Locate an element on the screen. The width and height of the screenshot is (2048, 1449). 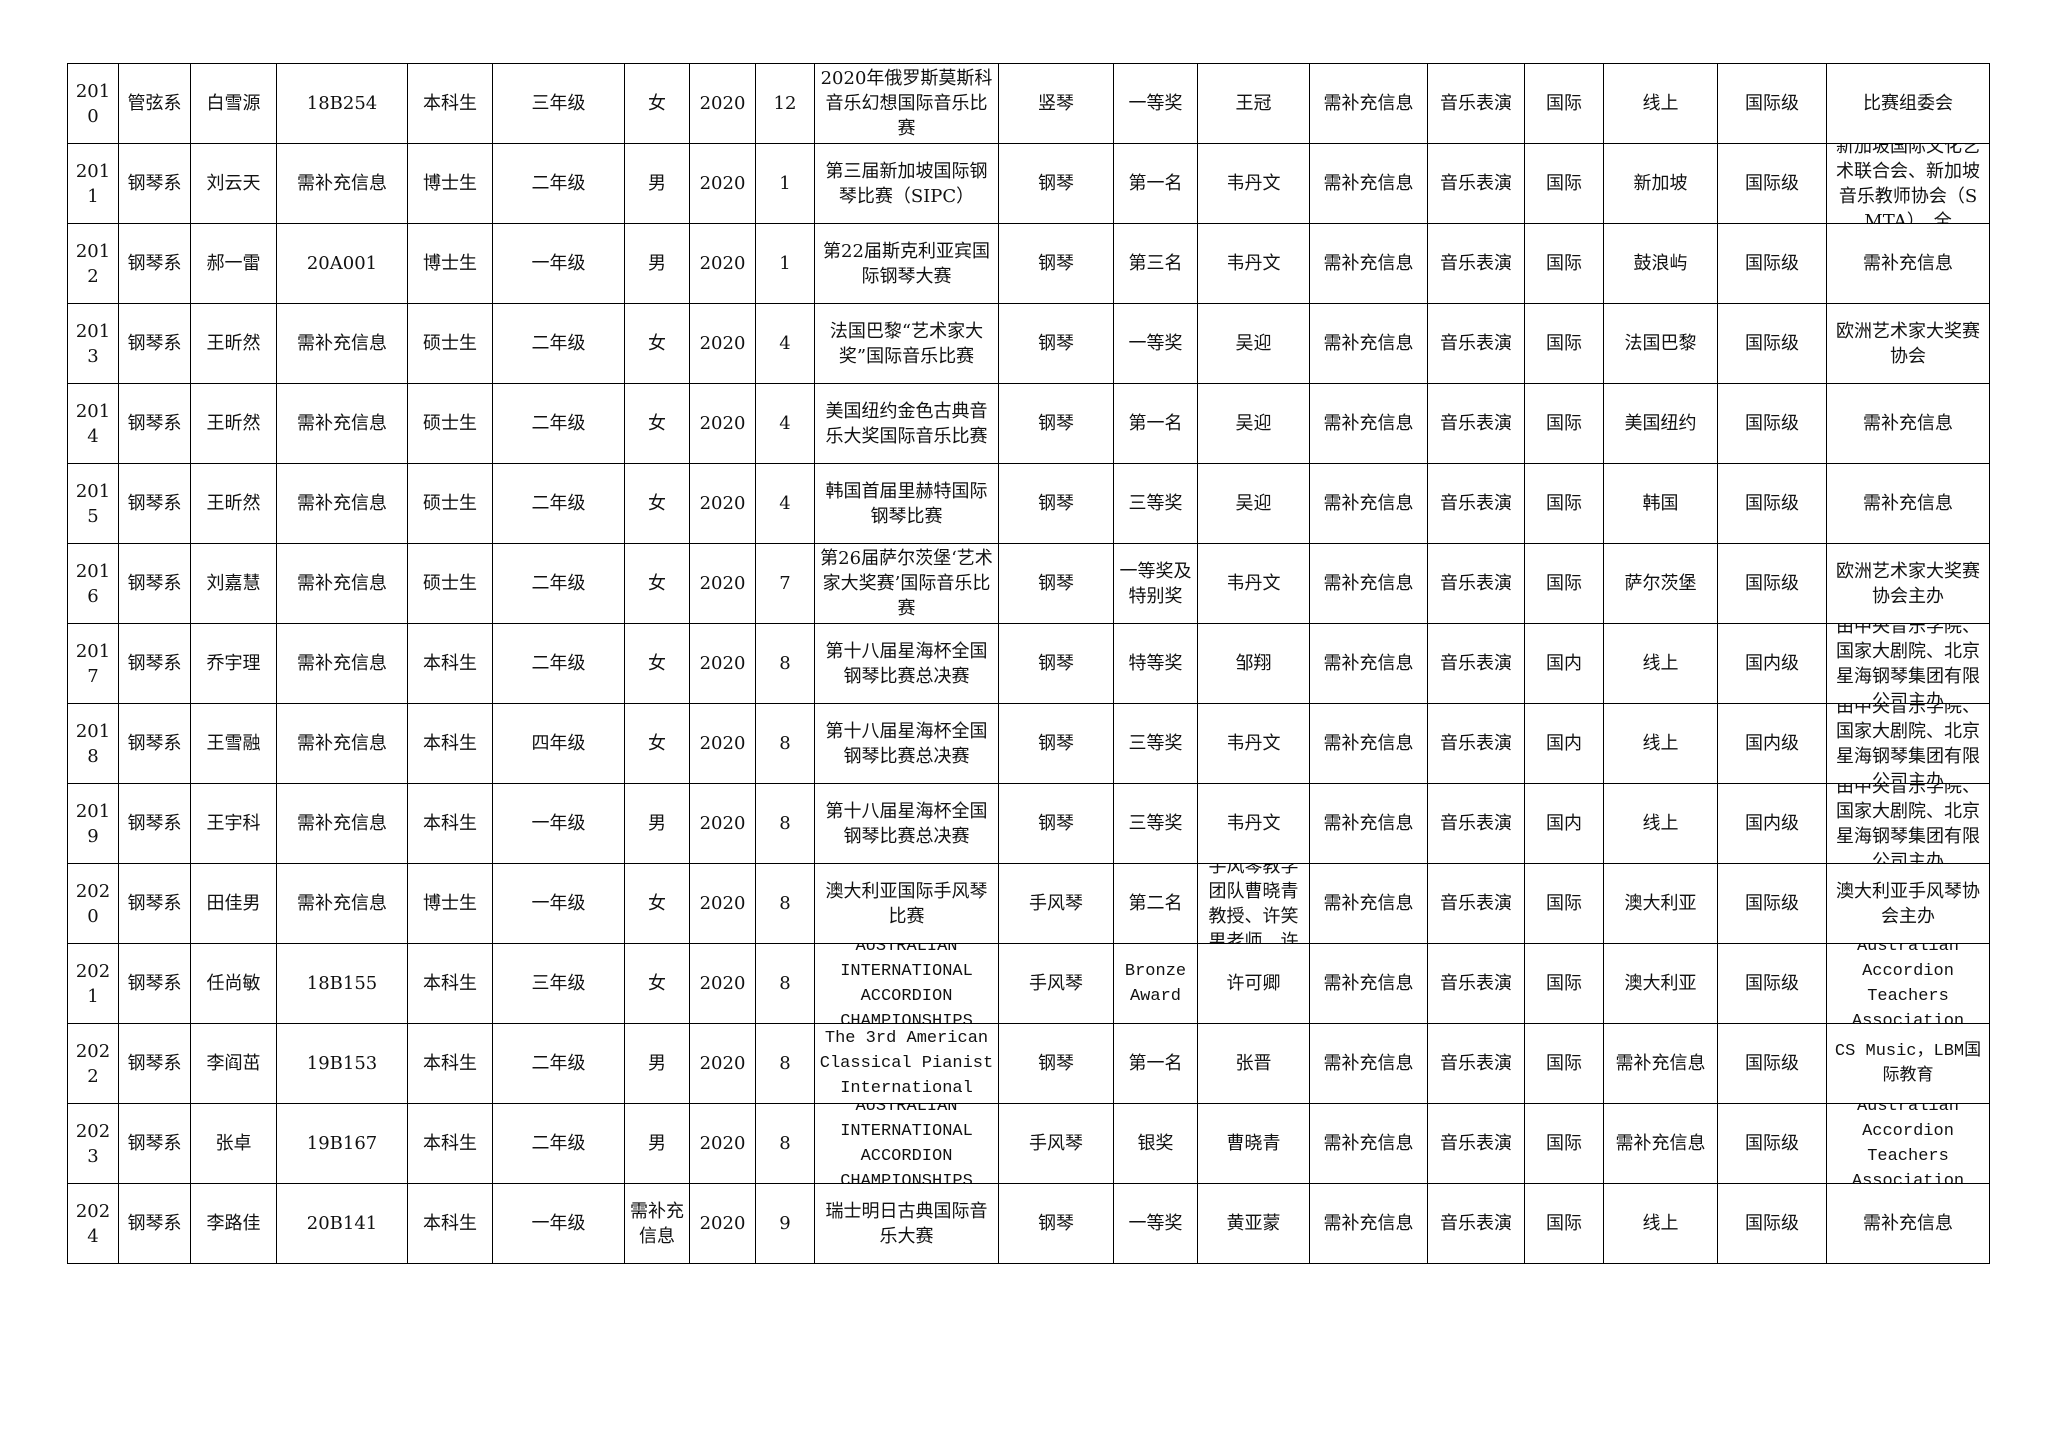
cell-competition-name: 韩国首届里赫特国际钢琴比赛 is located at coordinates (906, 503).